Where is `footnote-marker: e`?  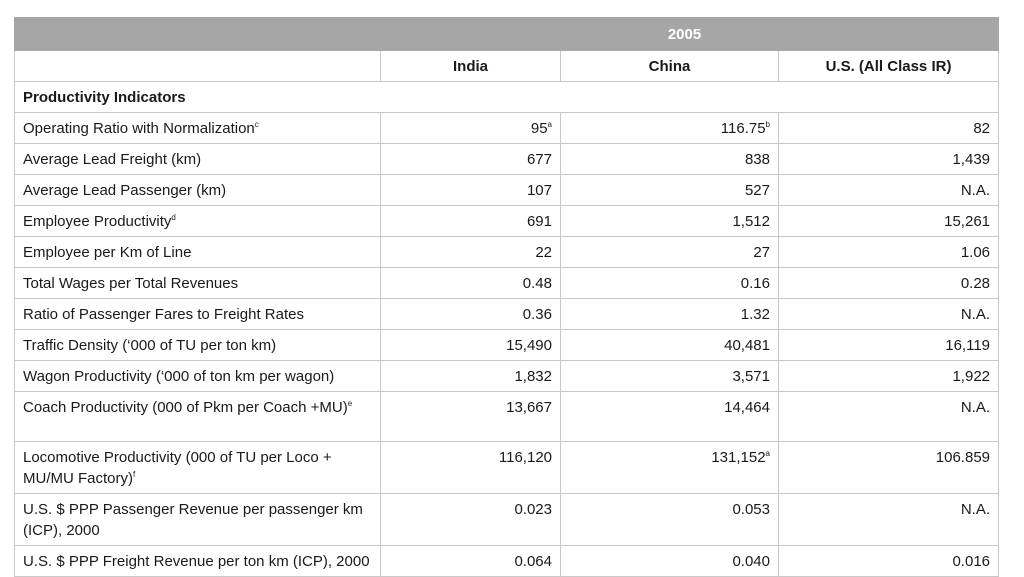 footnote-marker: e is located at coordinates (350, 403).